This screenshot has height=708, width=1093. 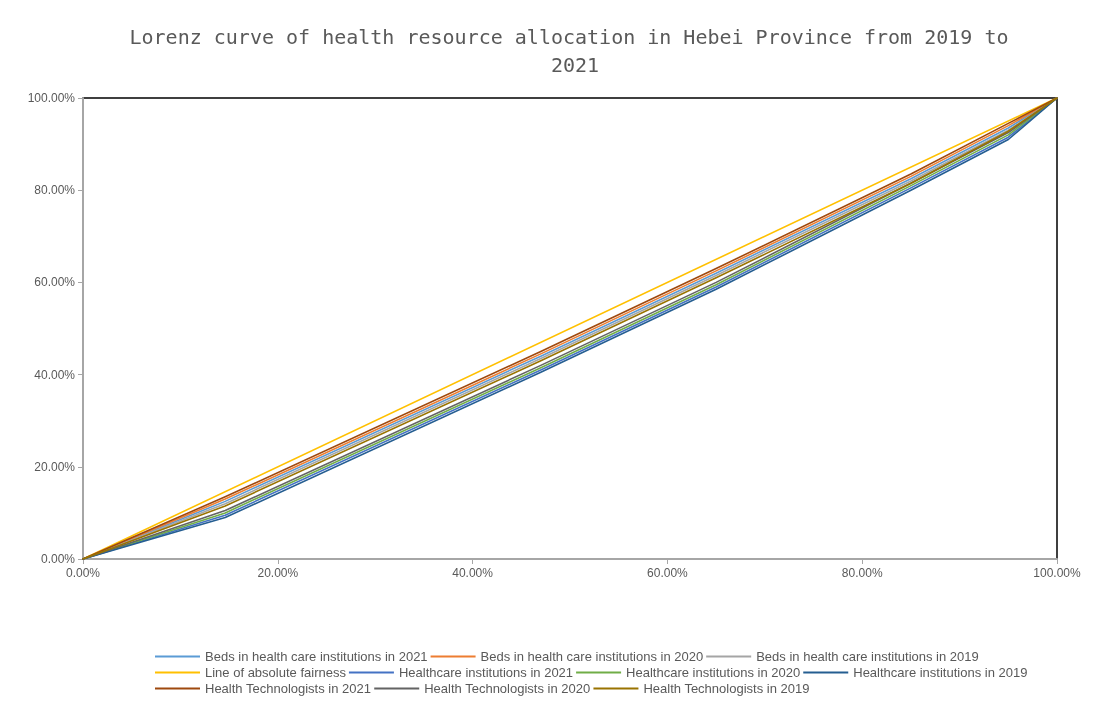 What do you see at coordinates (51, 98) in the screenshot?
I see `y-tick-label: 100.00%` at bounding box center [51, 98].